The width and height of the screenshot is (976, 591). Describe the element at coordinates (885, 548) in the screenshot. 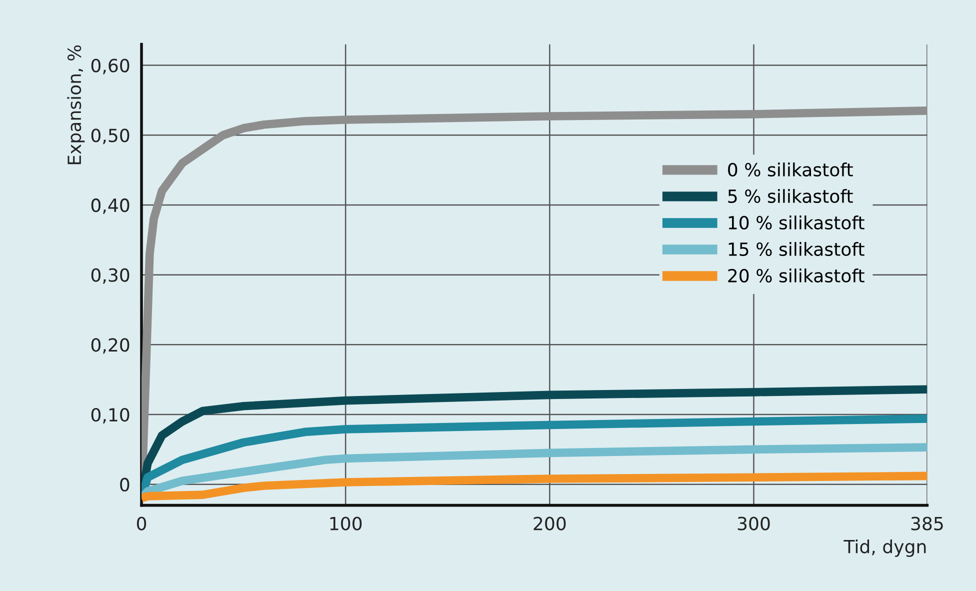

I see `x-axis-title: Tid, dygn` at that location.